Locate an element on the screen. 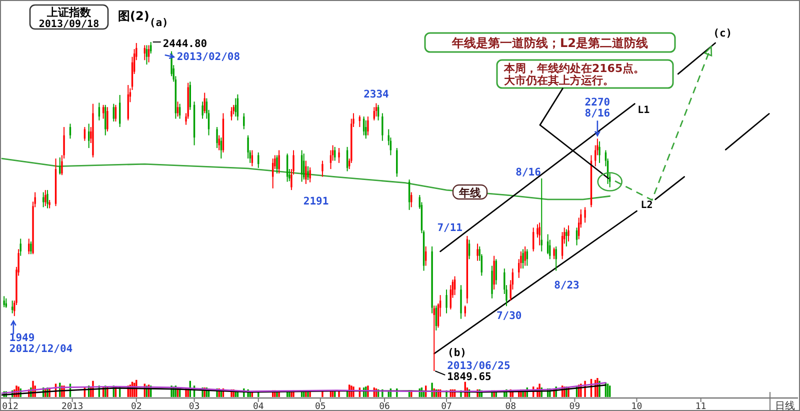  annotation: 1949 is located at coordinates (22, 338).